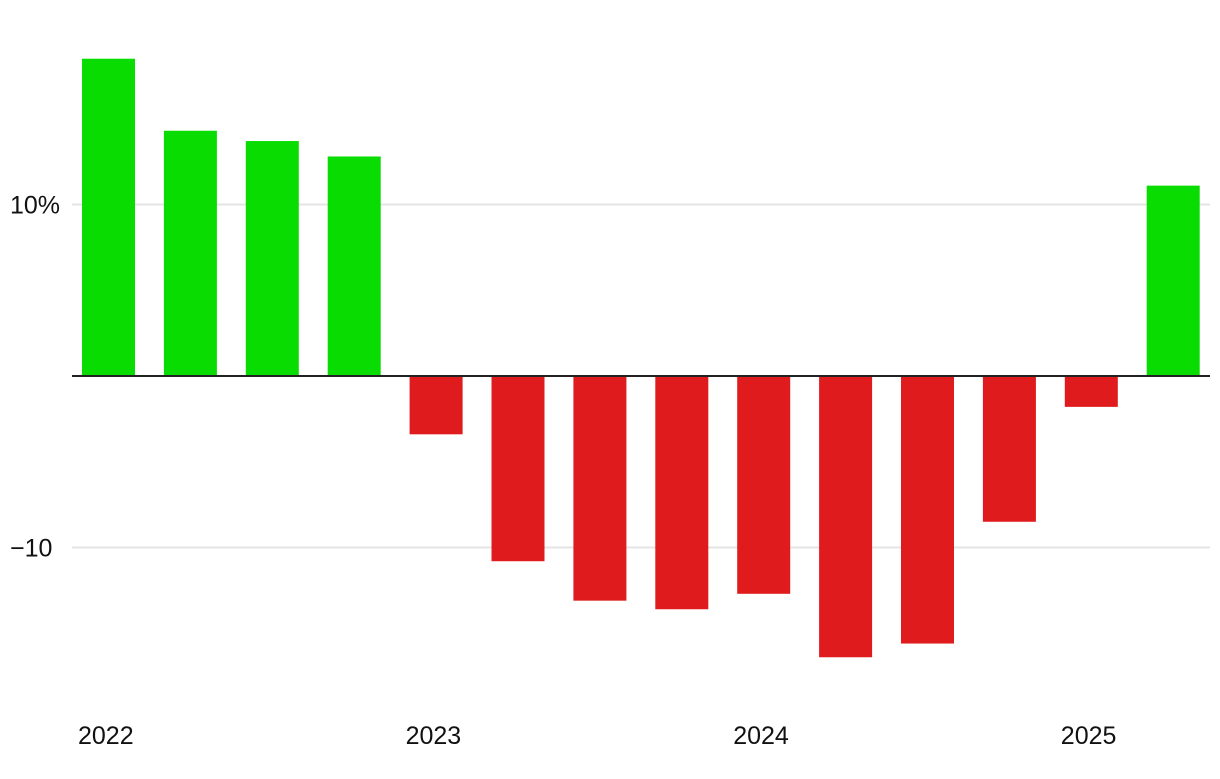  I want to click on x-tick-label: 2023, so click(434, 736).